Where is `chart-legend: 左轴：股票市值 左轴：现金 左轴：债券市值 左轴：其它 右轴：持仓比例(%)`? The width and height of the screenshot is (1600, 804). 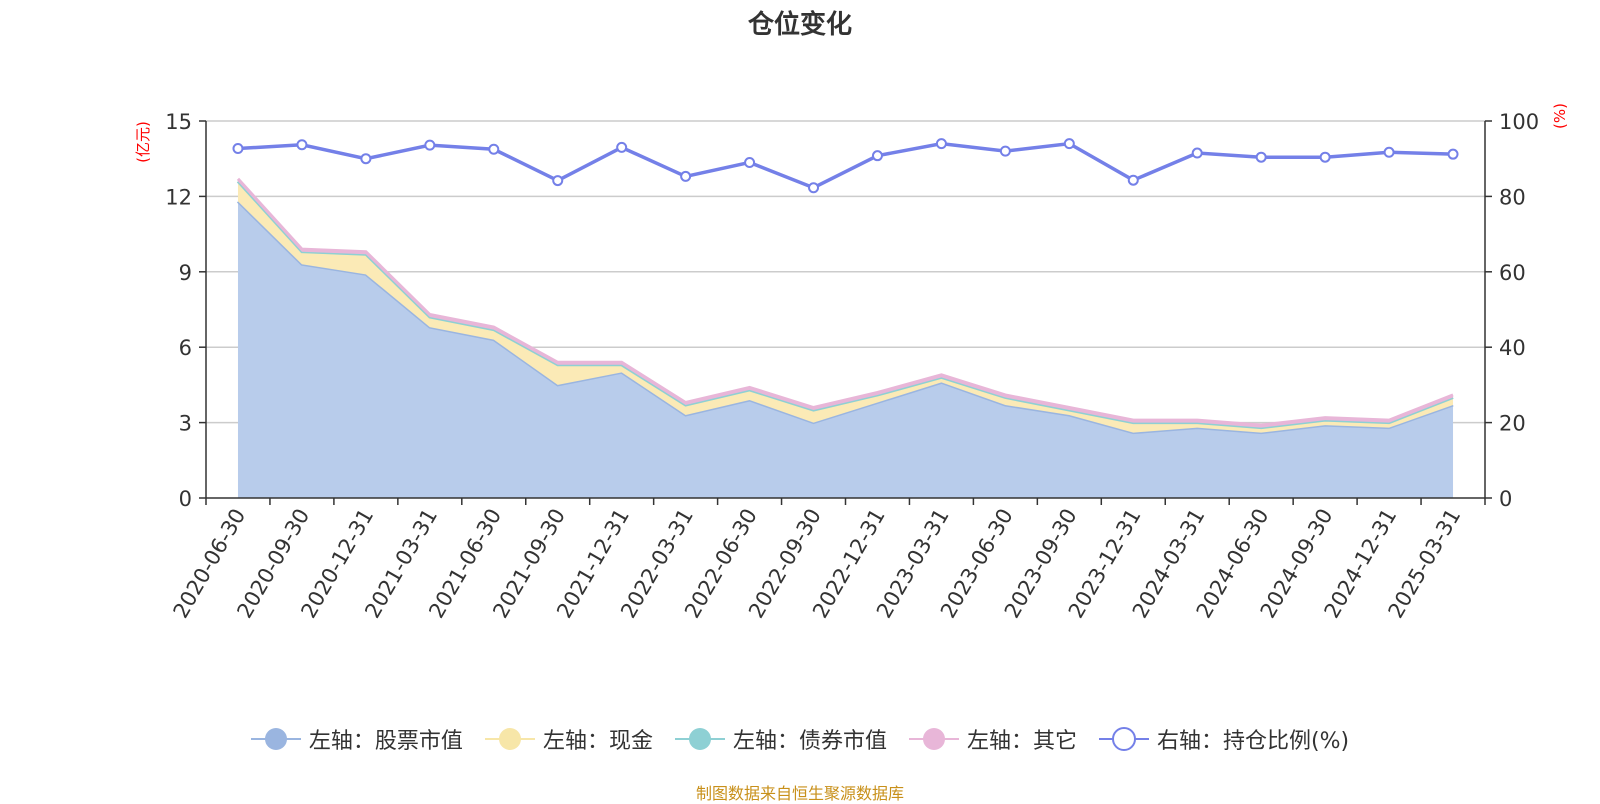
chart-legend: 左轴：股票市值 左轴：现金 左轴：债券市值 左轴：其它 右轴：持仓比例(%) is located at coordinates (800, 739).